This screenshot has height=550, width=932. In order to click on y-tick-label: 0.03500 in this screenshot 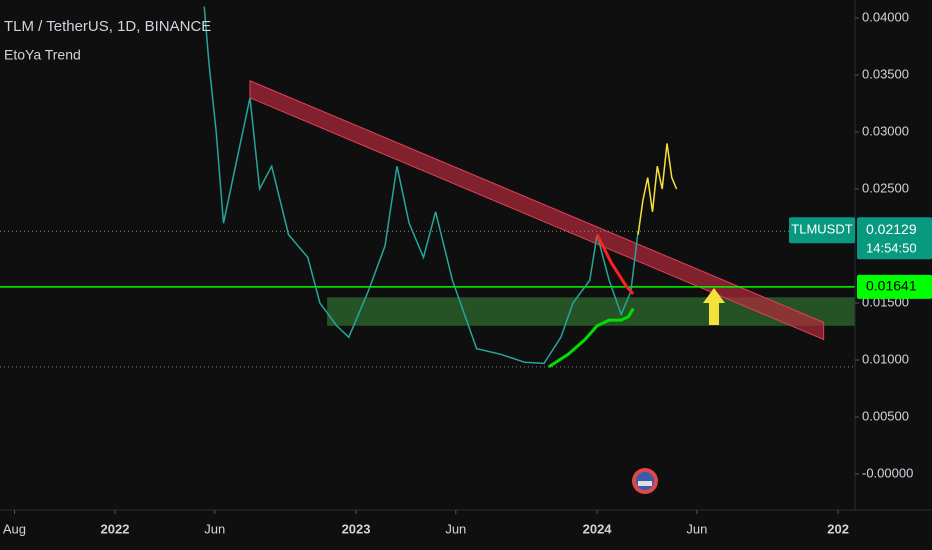, I will do `click(885, 73)`.